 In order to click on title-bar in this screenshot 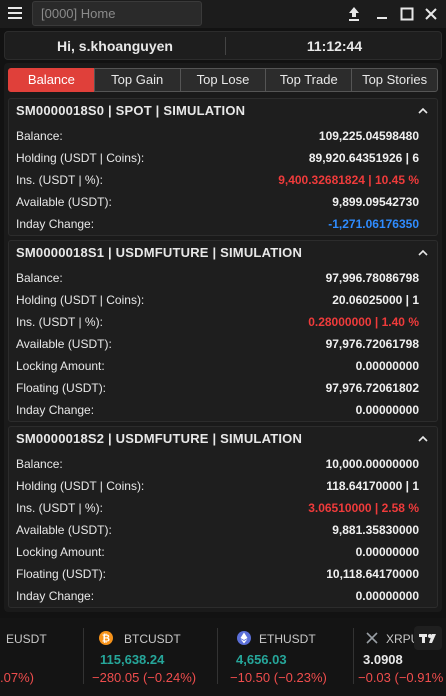, I will do `click(223, 14)`.